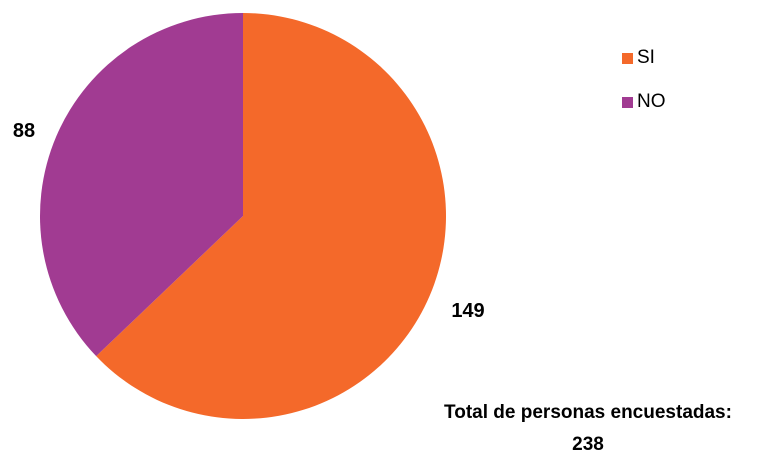 This screenshot has height=461, width=770. I want to click on legend-label-si: SI, so click(646, 57).